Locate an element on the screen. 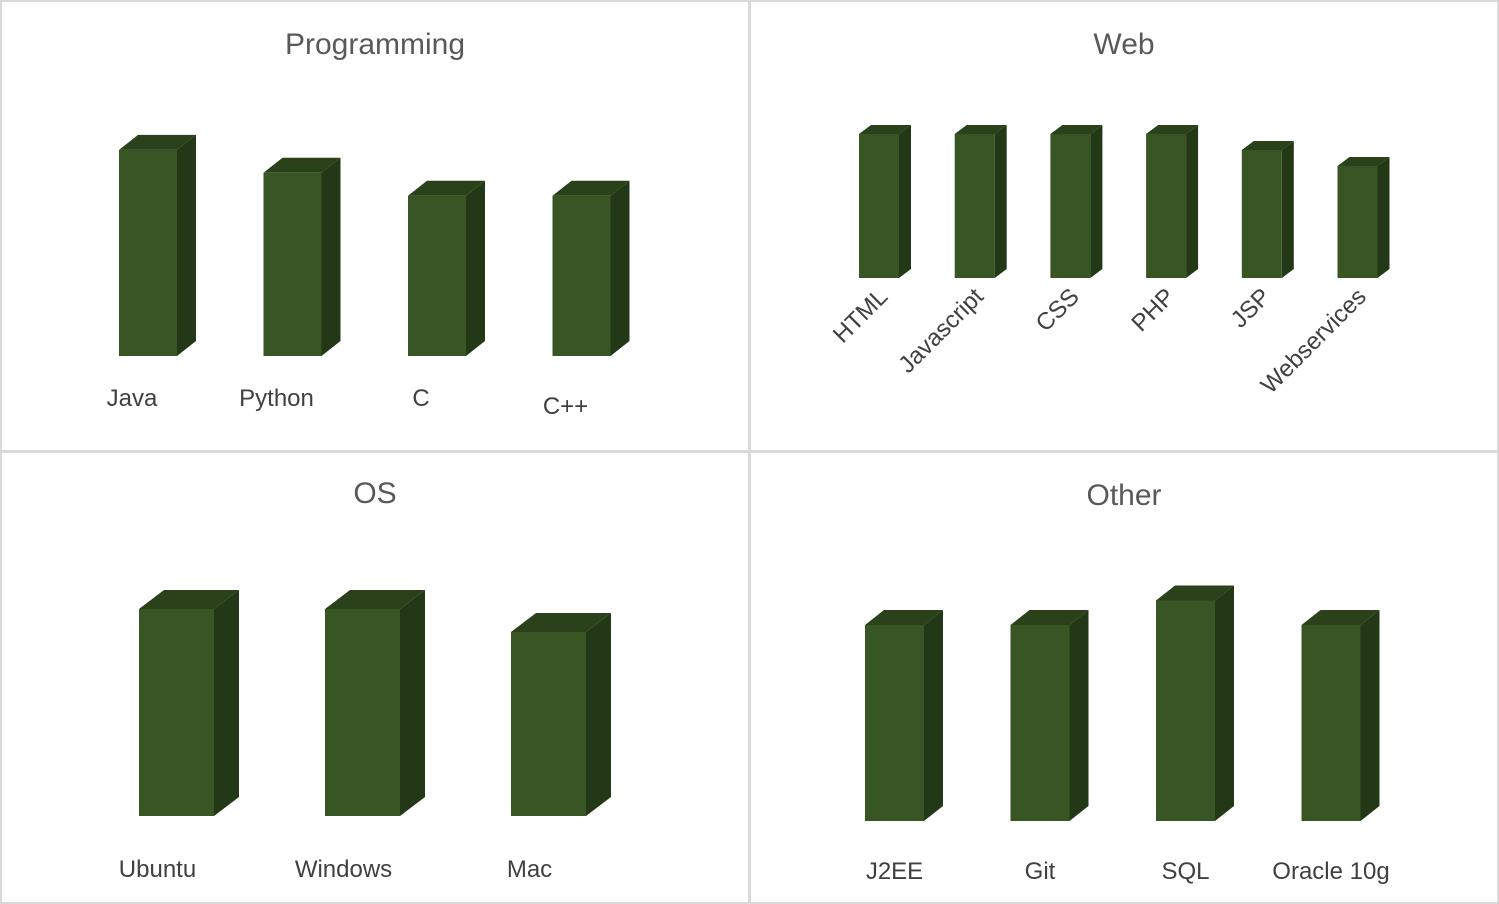 Image resolution: width=1499 pixels, height=904 pixels. tick-label-j2ee: J2EE is located at coordinates (894, 871).